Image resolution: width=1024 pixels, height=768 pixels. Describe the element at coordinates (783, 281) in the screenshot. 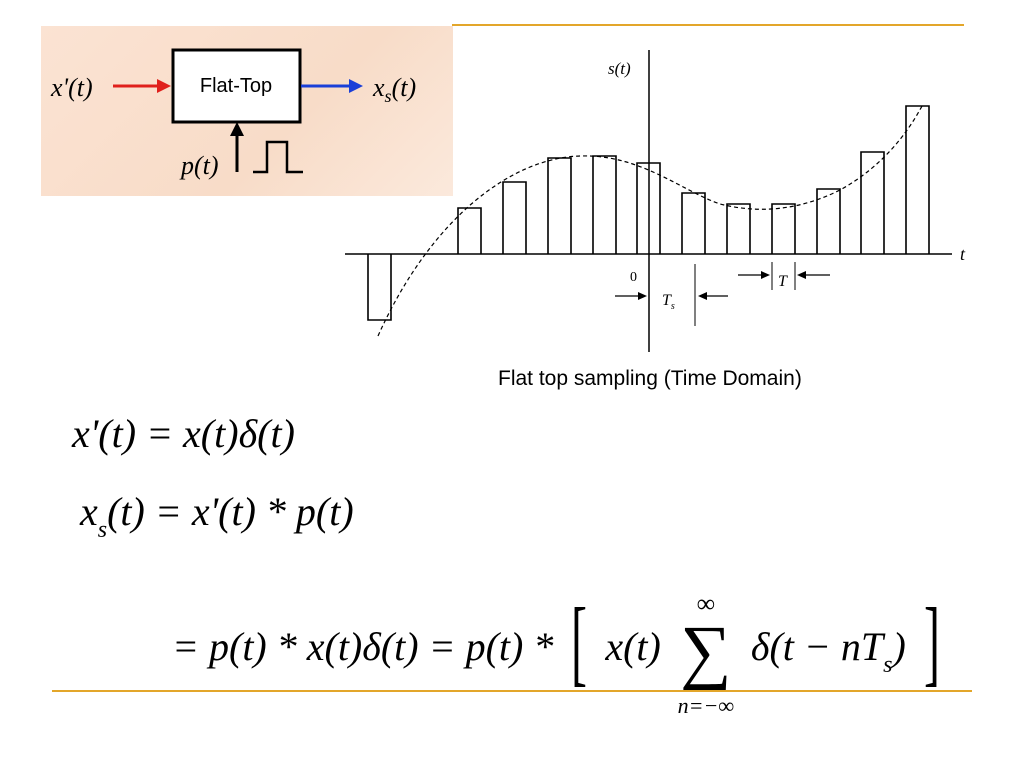

I see `t-label: T` at that location.